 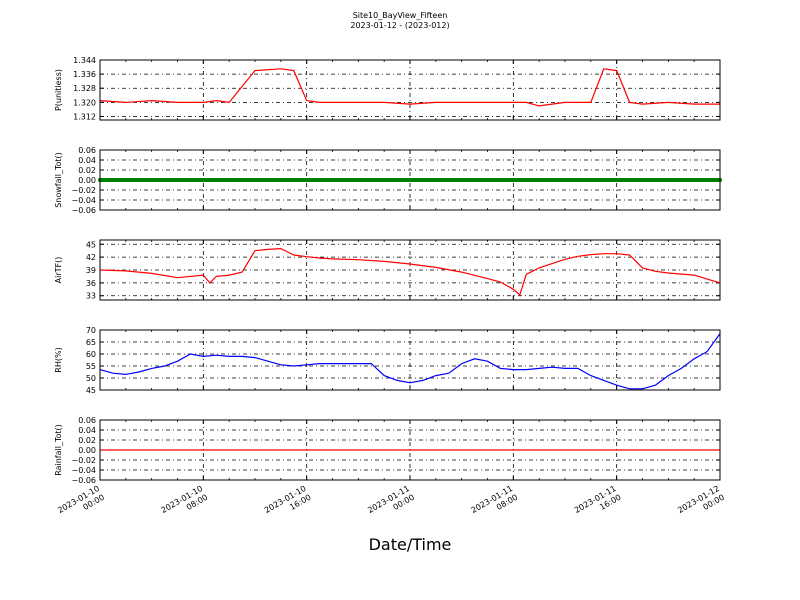 What do you see at coordinates (400, 15) in the screenshot?
I see `chart-title: Site10_BayView_Fifteen` at bounding box center [400, 15].